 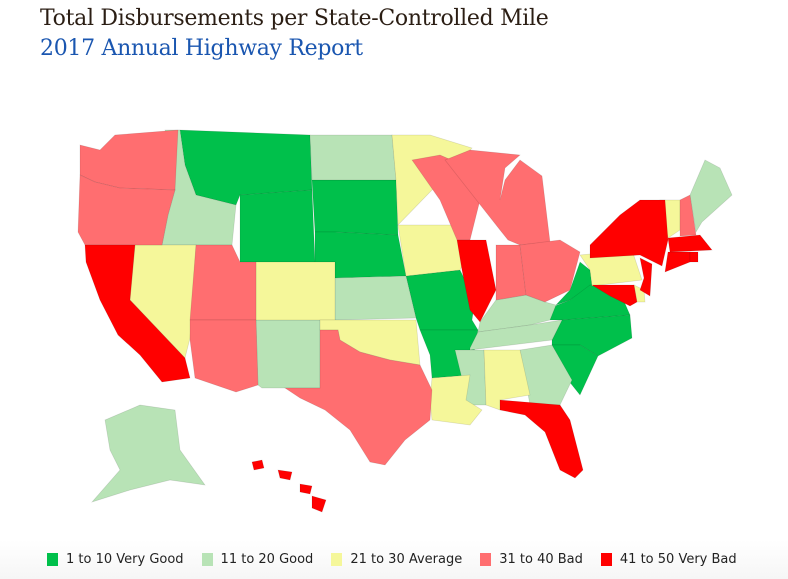 I want to click on legend-label: 21 to 30 Average, so click(x=406, y=559).